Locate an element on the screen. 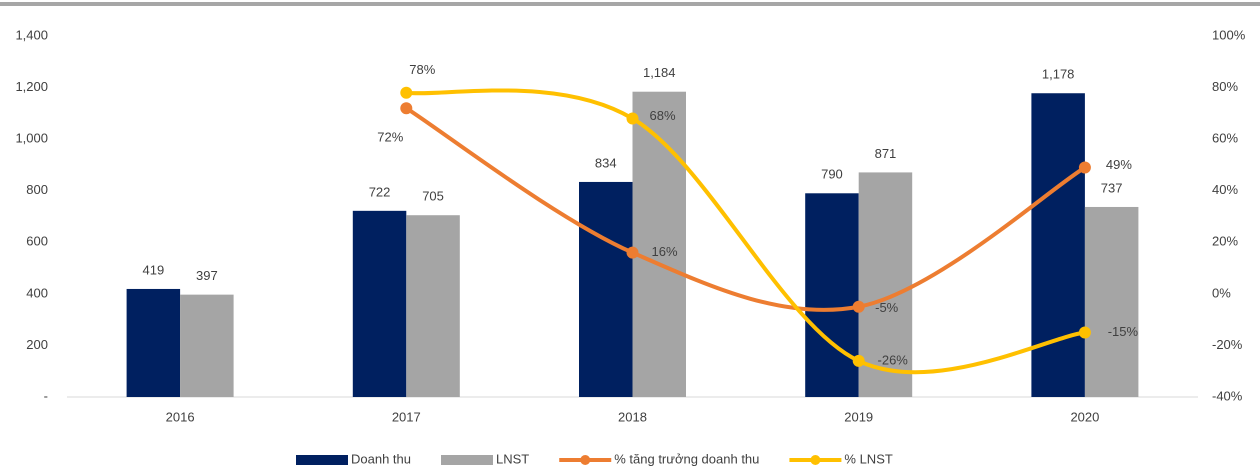  data-label: 871 is located at coordinates (886, 153).